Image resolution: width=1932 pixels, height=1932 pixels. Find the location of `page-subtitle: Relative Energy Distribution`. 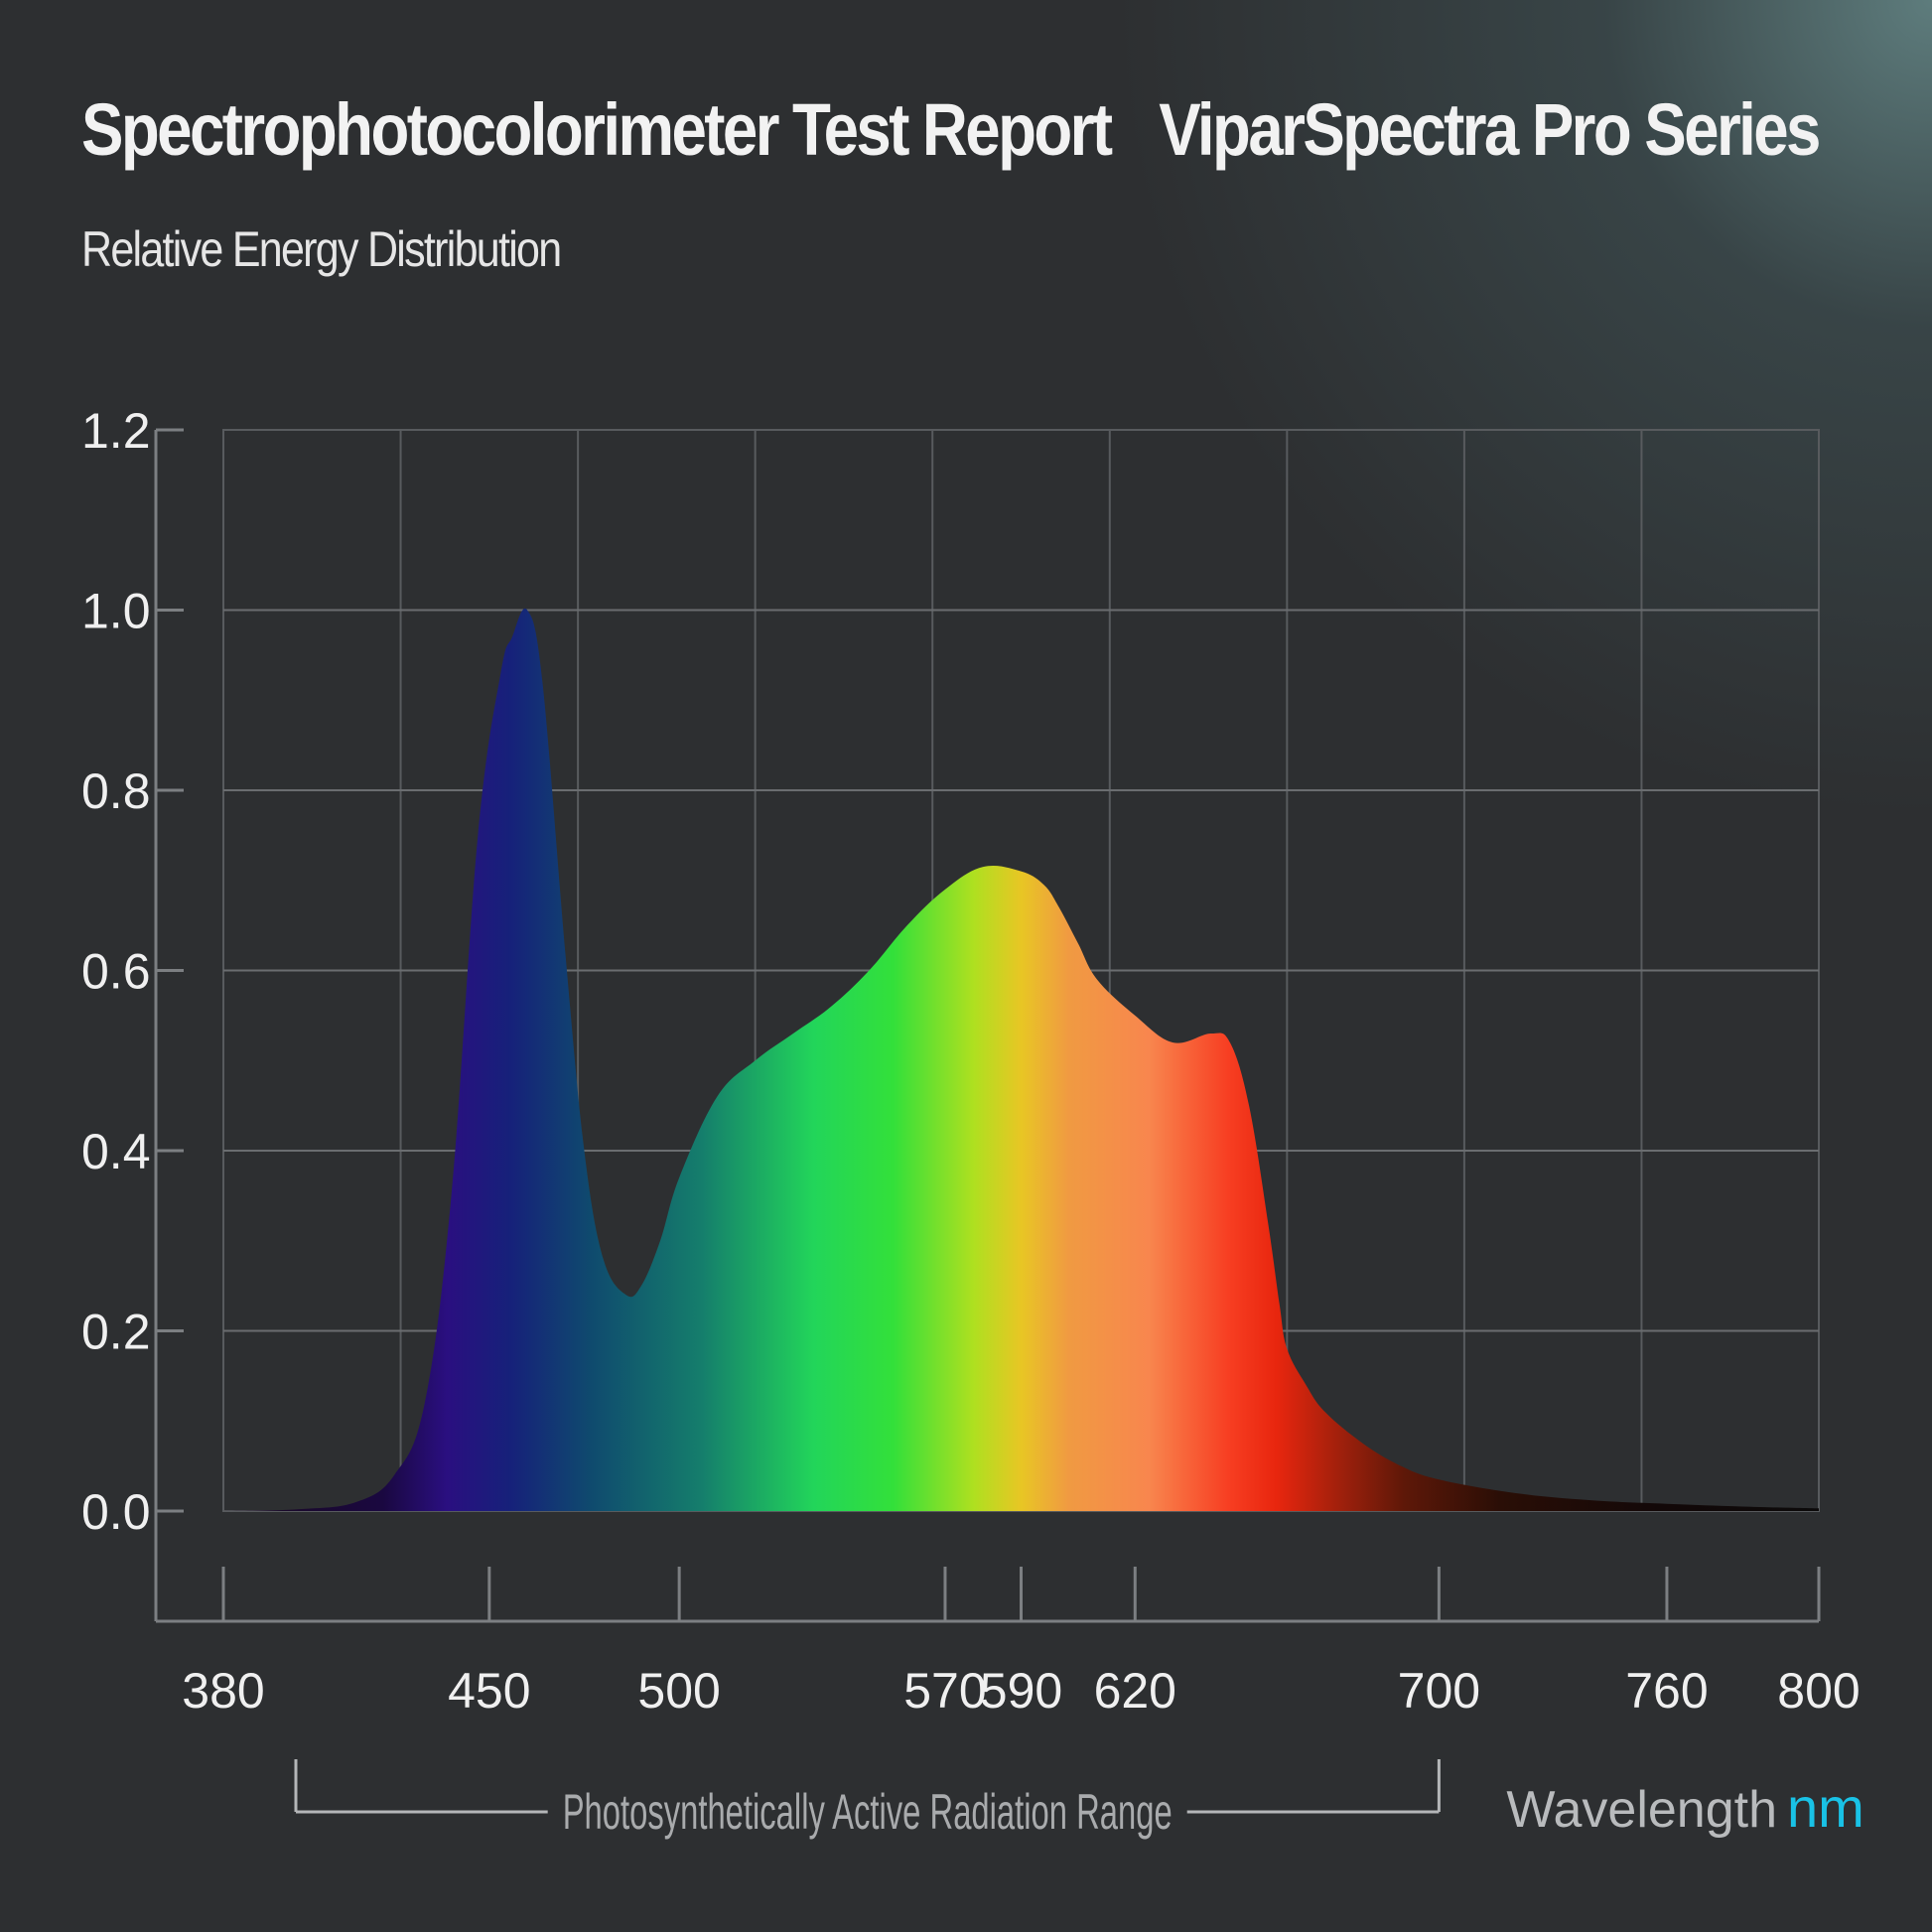

page-subtitle: Relative Energy Distribution is located at coordinates (322, 249).